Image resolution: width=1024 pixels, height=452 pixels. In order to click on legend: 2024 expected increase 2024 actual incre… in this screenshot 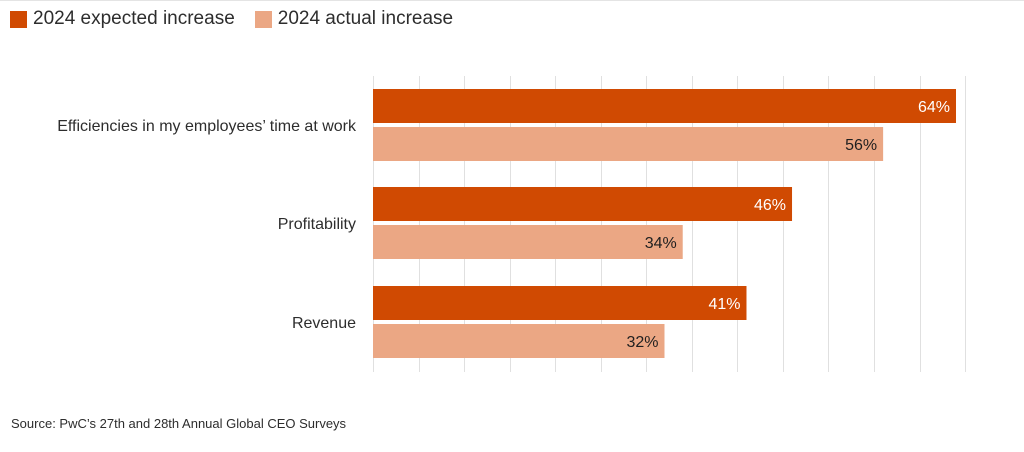, I will do `click(231, 19)`.